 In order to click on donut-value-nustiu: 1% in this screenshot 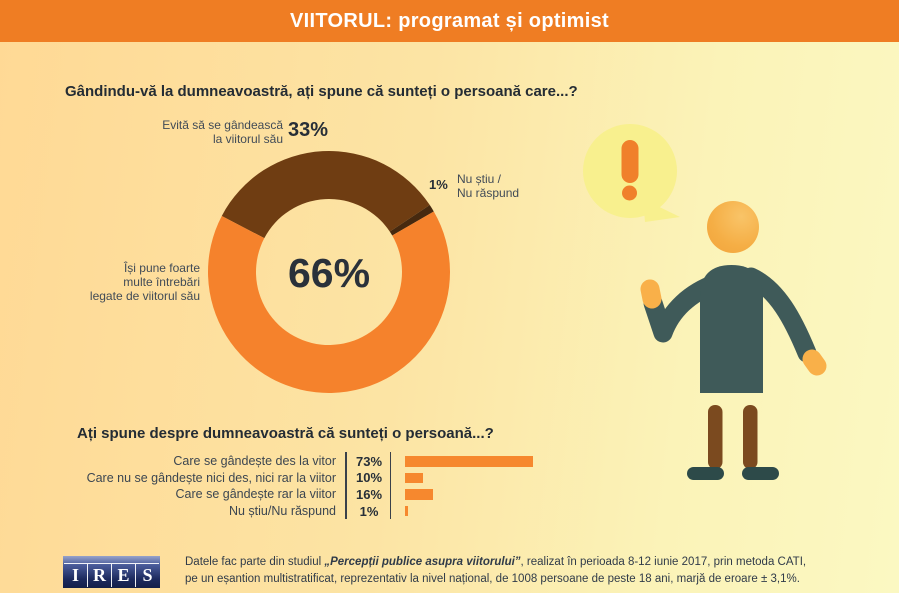, I will do `click(438, 184)`.